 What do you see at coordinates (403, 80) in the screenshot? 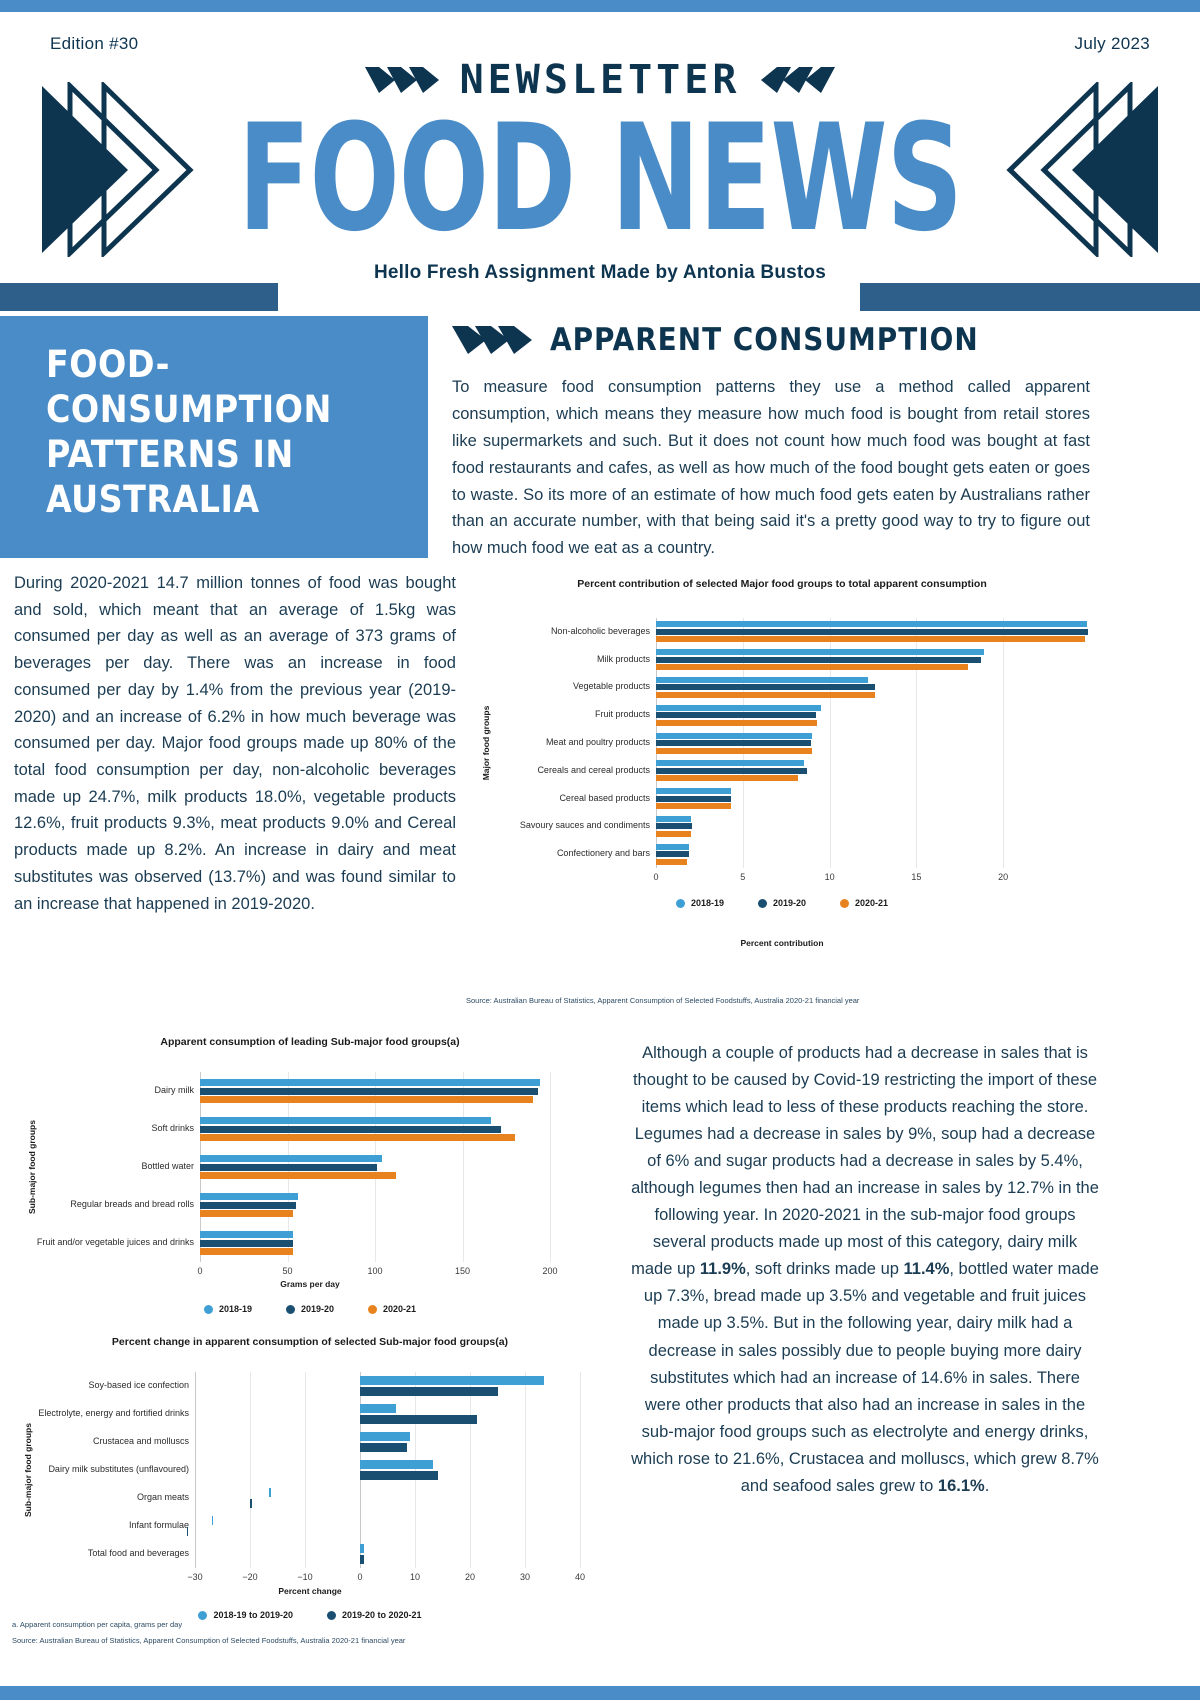
I see `chevrons-right-icon` at bounding box center [403, 80].